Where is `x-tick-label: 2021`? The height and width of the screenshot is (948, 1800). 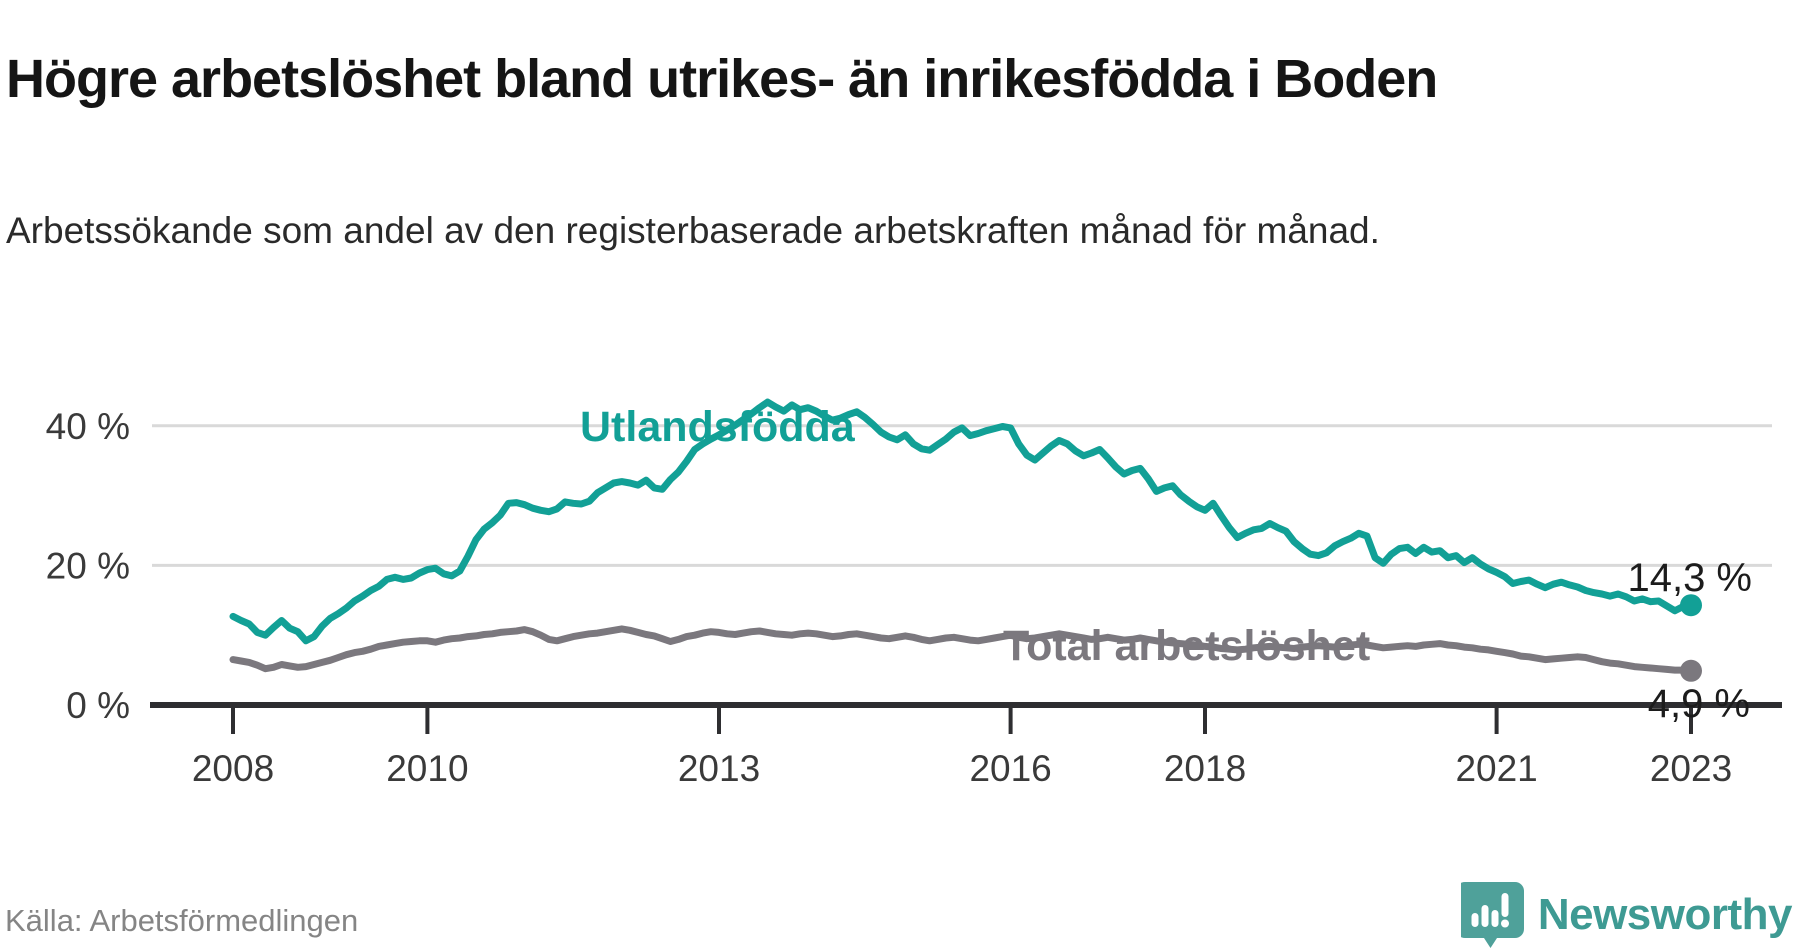 x-tick-label: 2021 is located at coordinates (1496, 768).